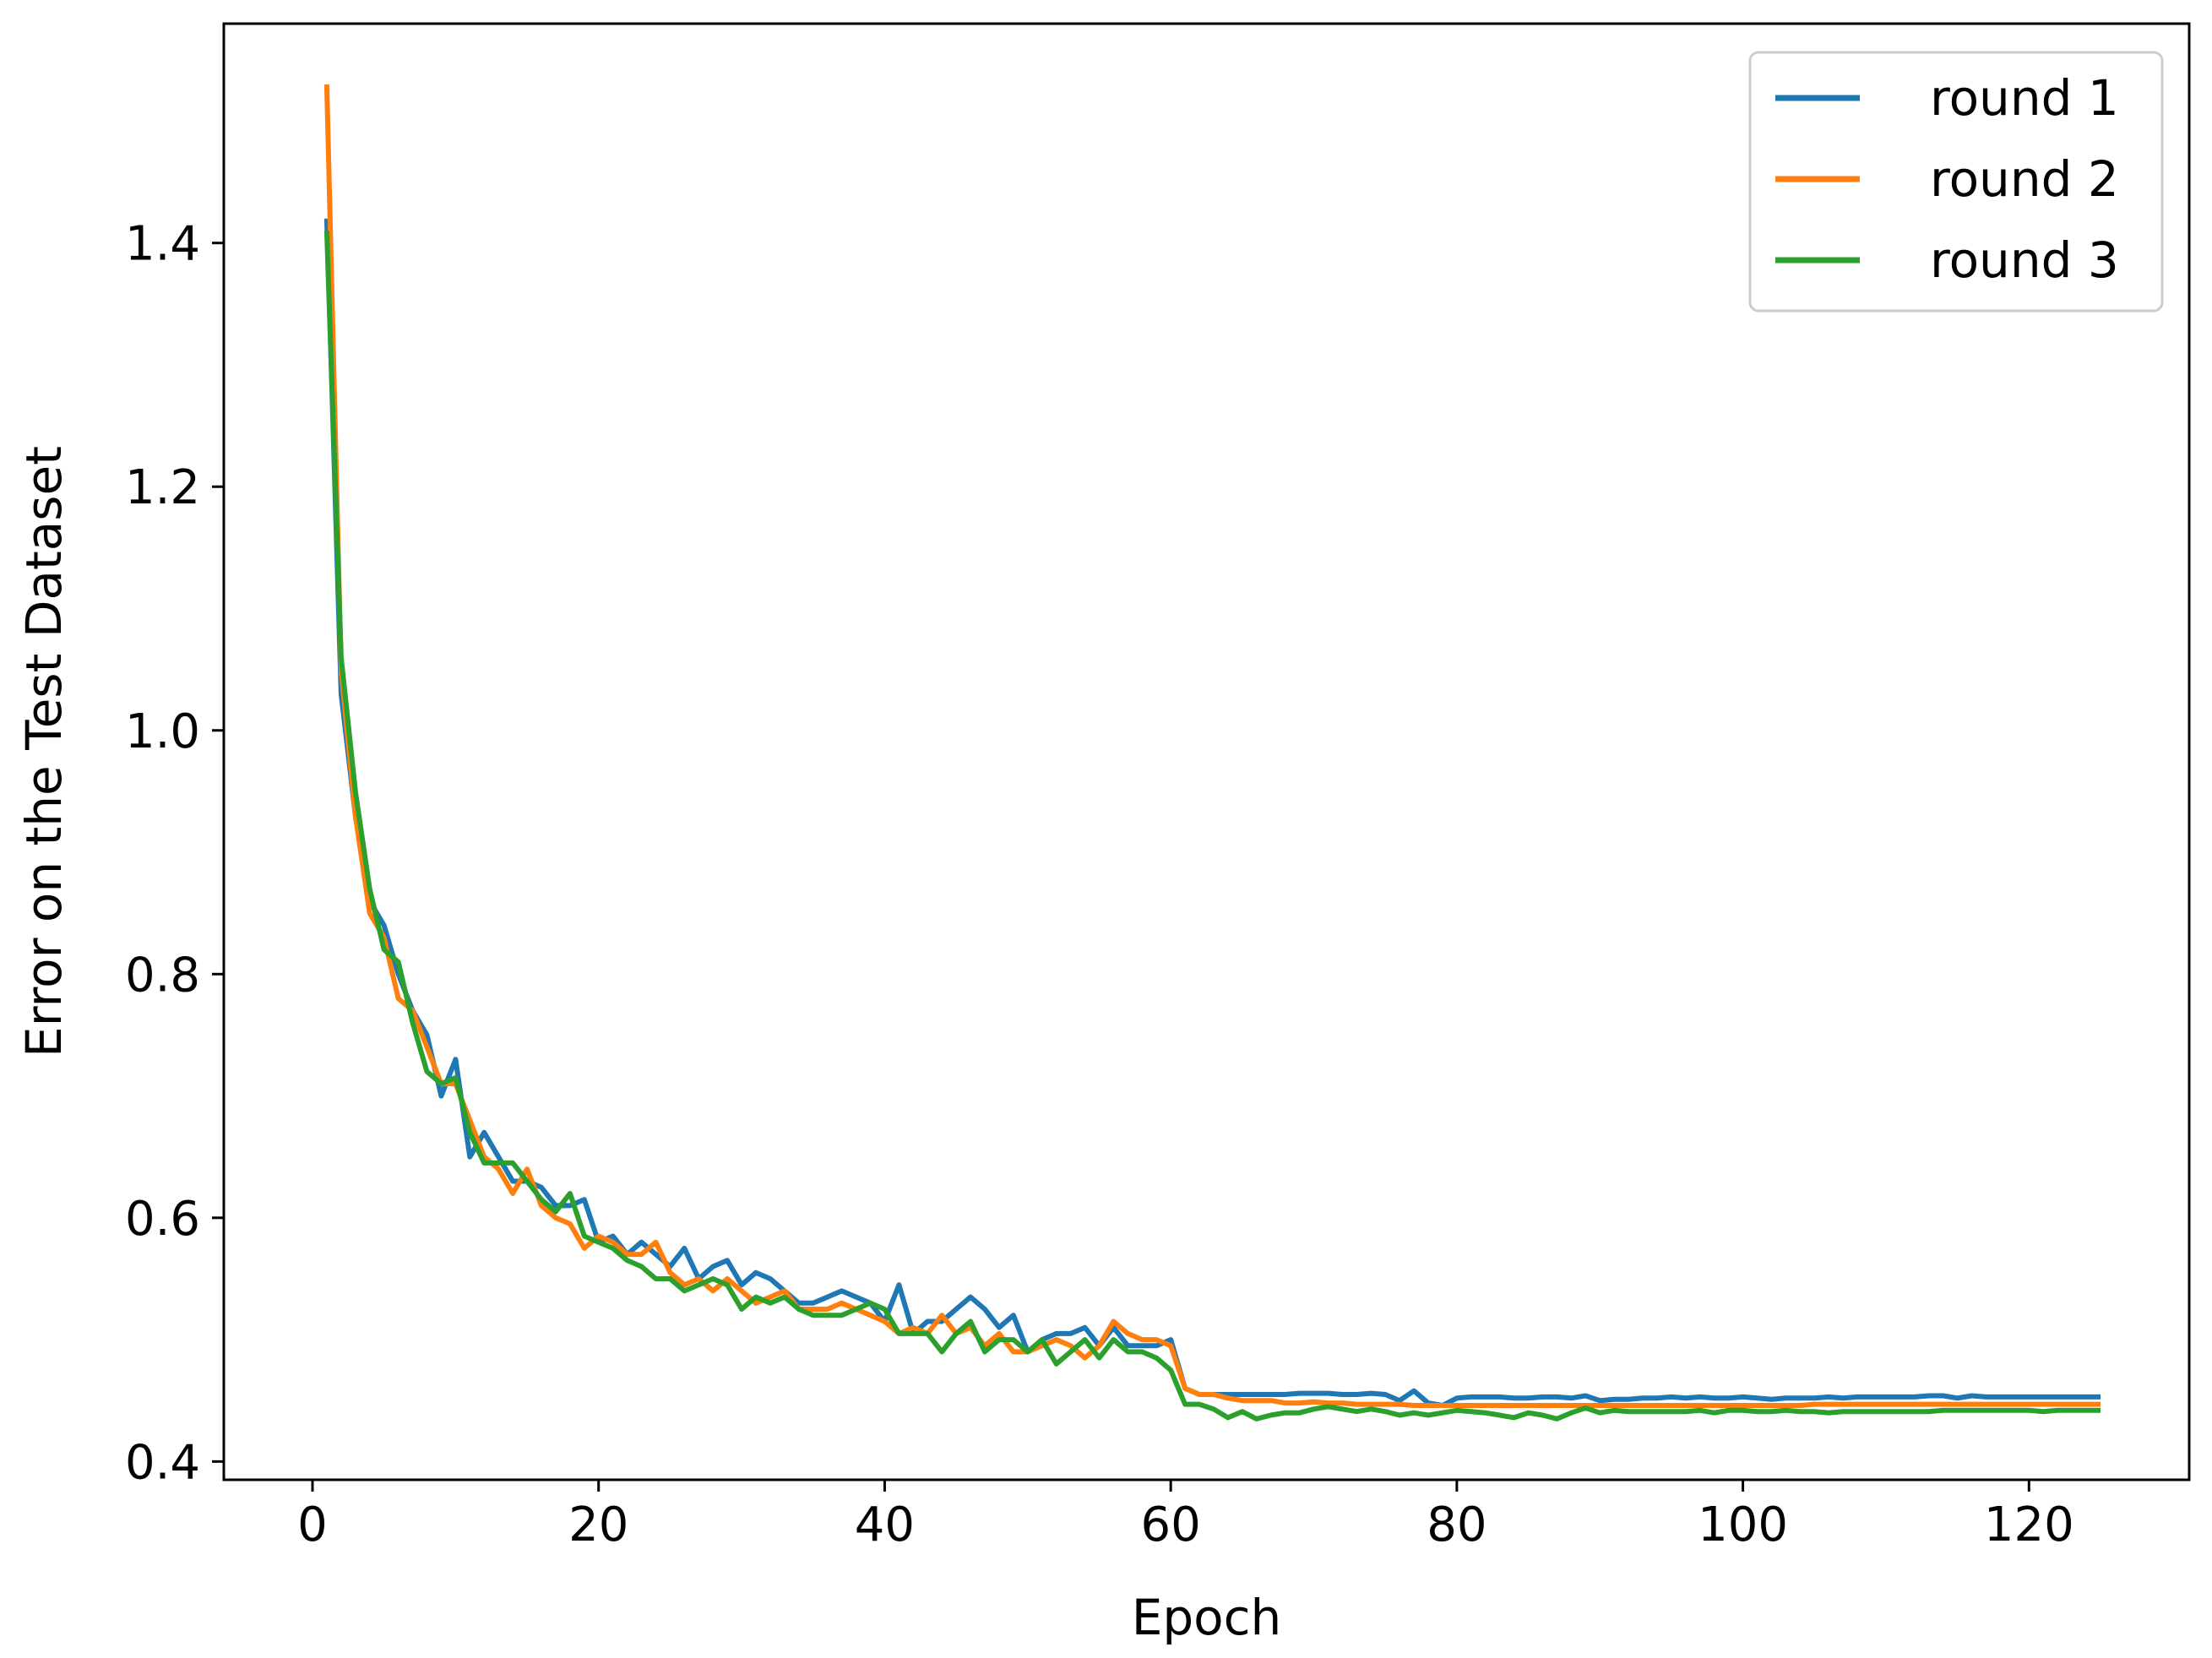 The height and width of the screenshot is (1658, 2212). I want to click on x-axis: 0 20 40 60 80 100 120, so click(1185, 1516).